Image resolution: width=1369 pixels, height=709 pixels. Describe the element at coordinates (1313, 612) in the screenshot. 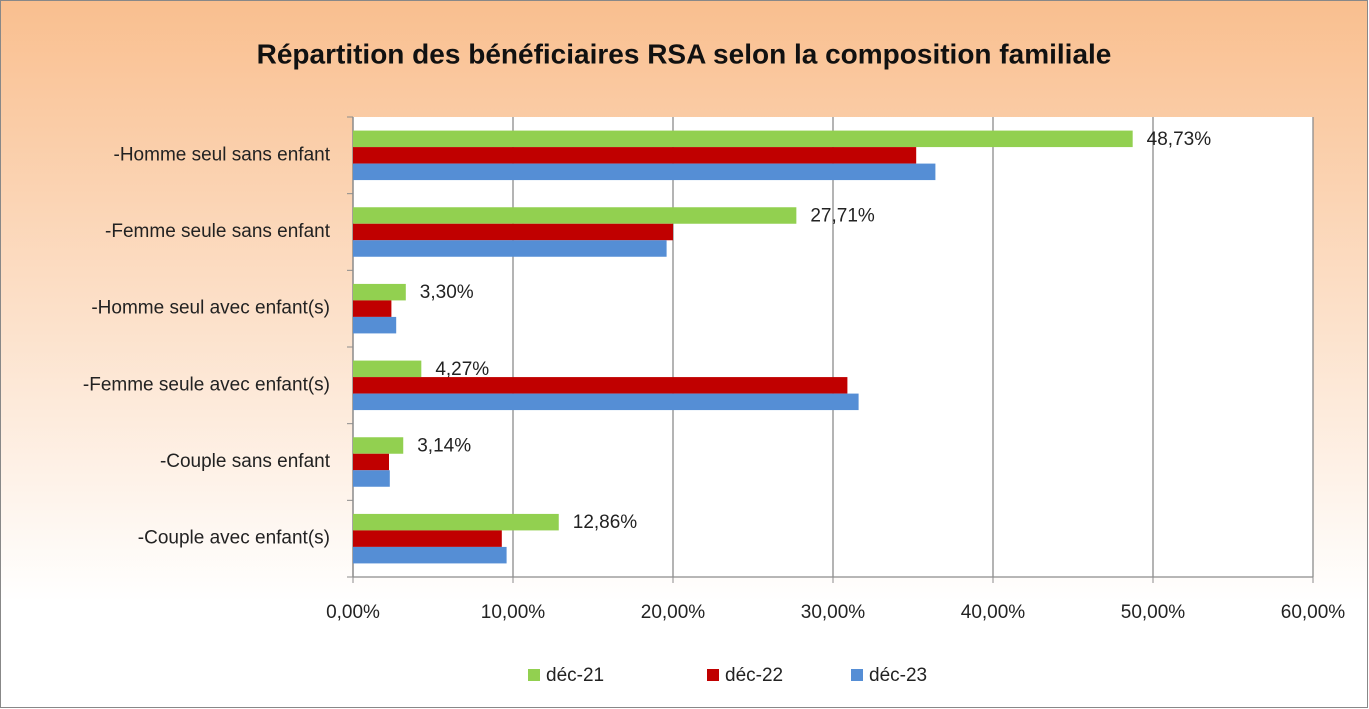

I see `x-tick-label: 60,00%` at that location.